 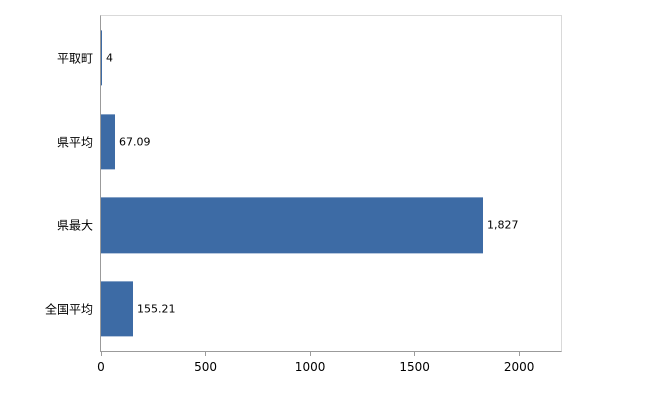 I want to click on category-label: 全国平均, so click(x=68, y=309).